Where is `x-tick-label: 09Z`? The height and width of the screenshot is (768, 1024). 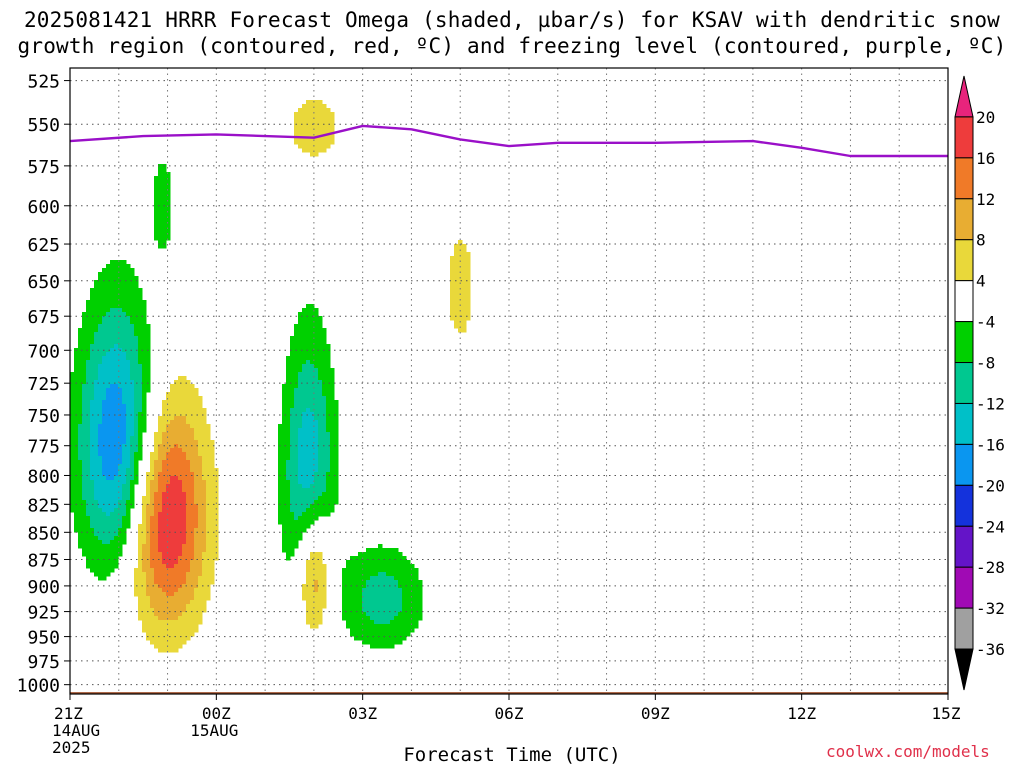 x-tick-label: 09Z is located at coordinates (655, 713).